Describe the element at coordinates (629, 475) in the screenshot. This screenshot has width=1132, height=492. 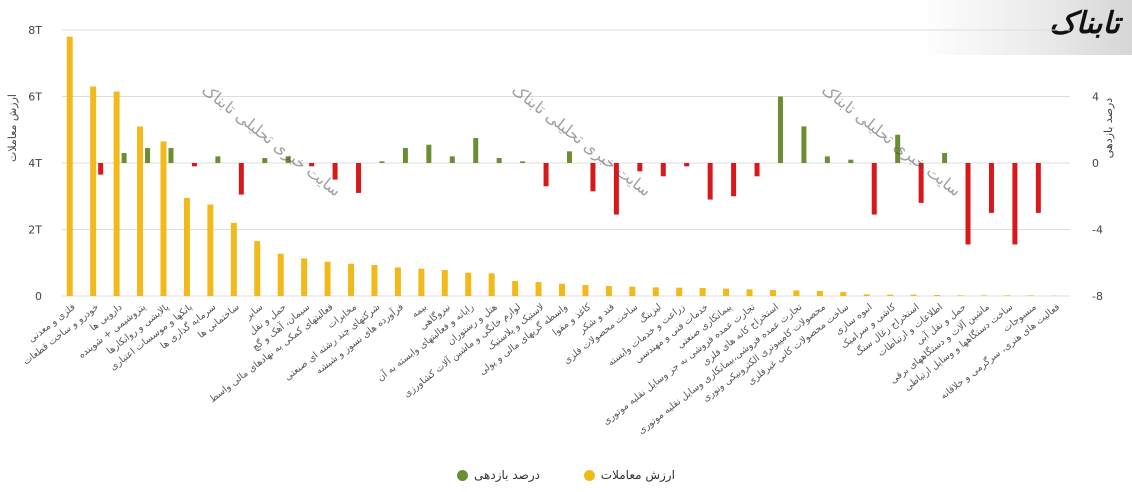
I see `legend-item-value: ارزش معاملات` at that location.